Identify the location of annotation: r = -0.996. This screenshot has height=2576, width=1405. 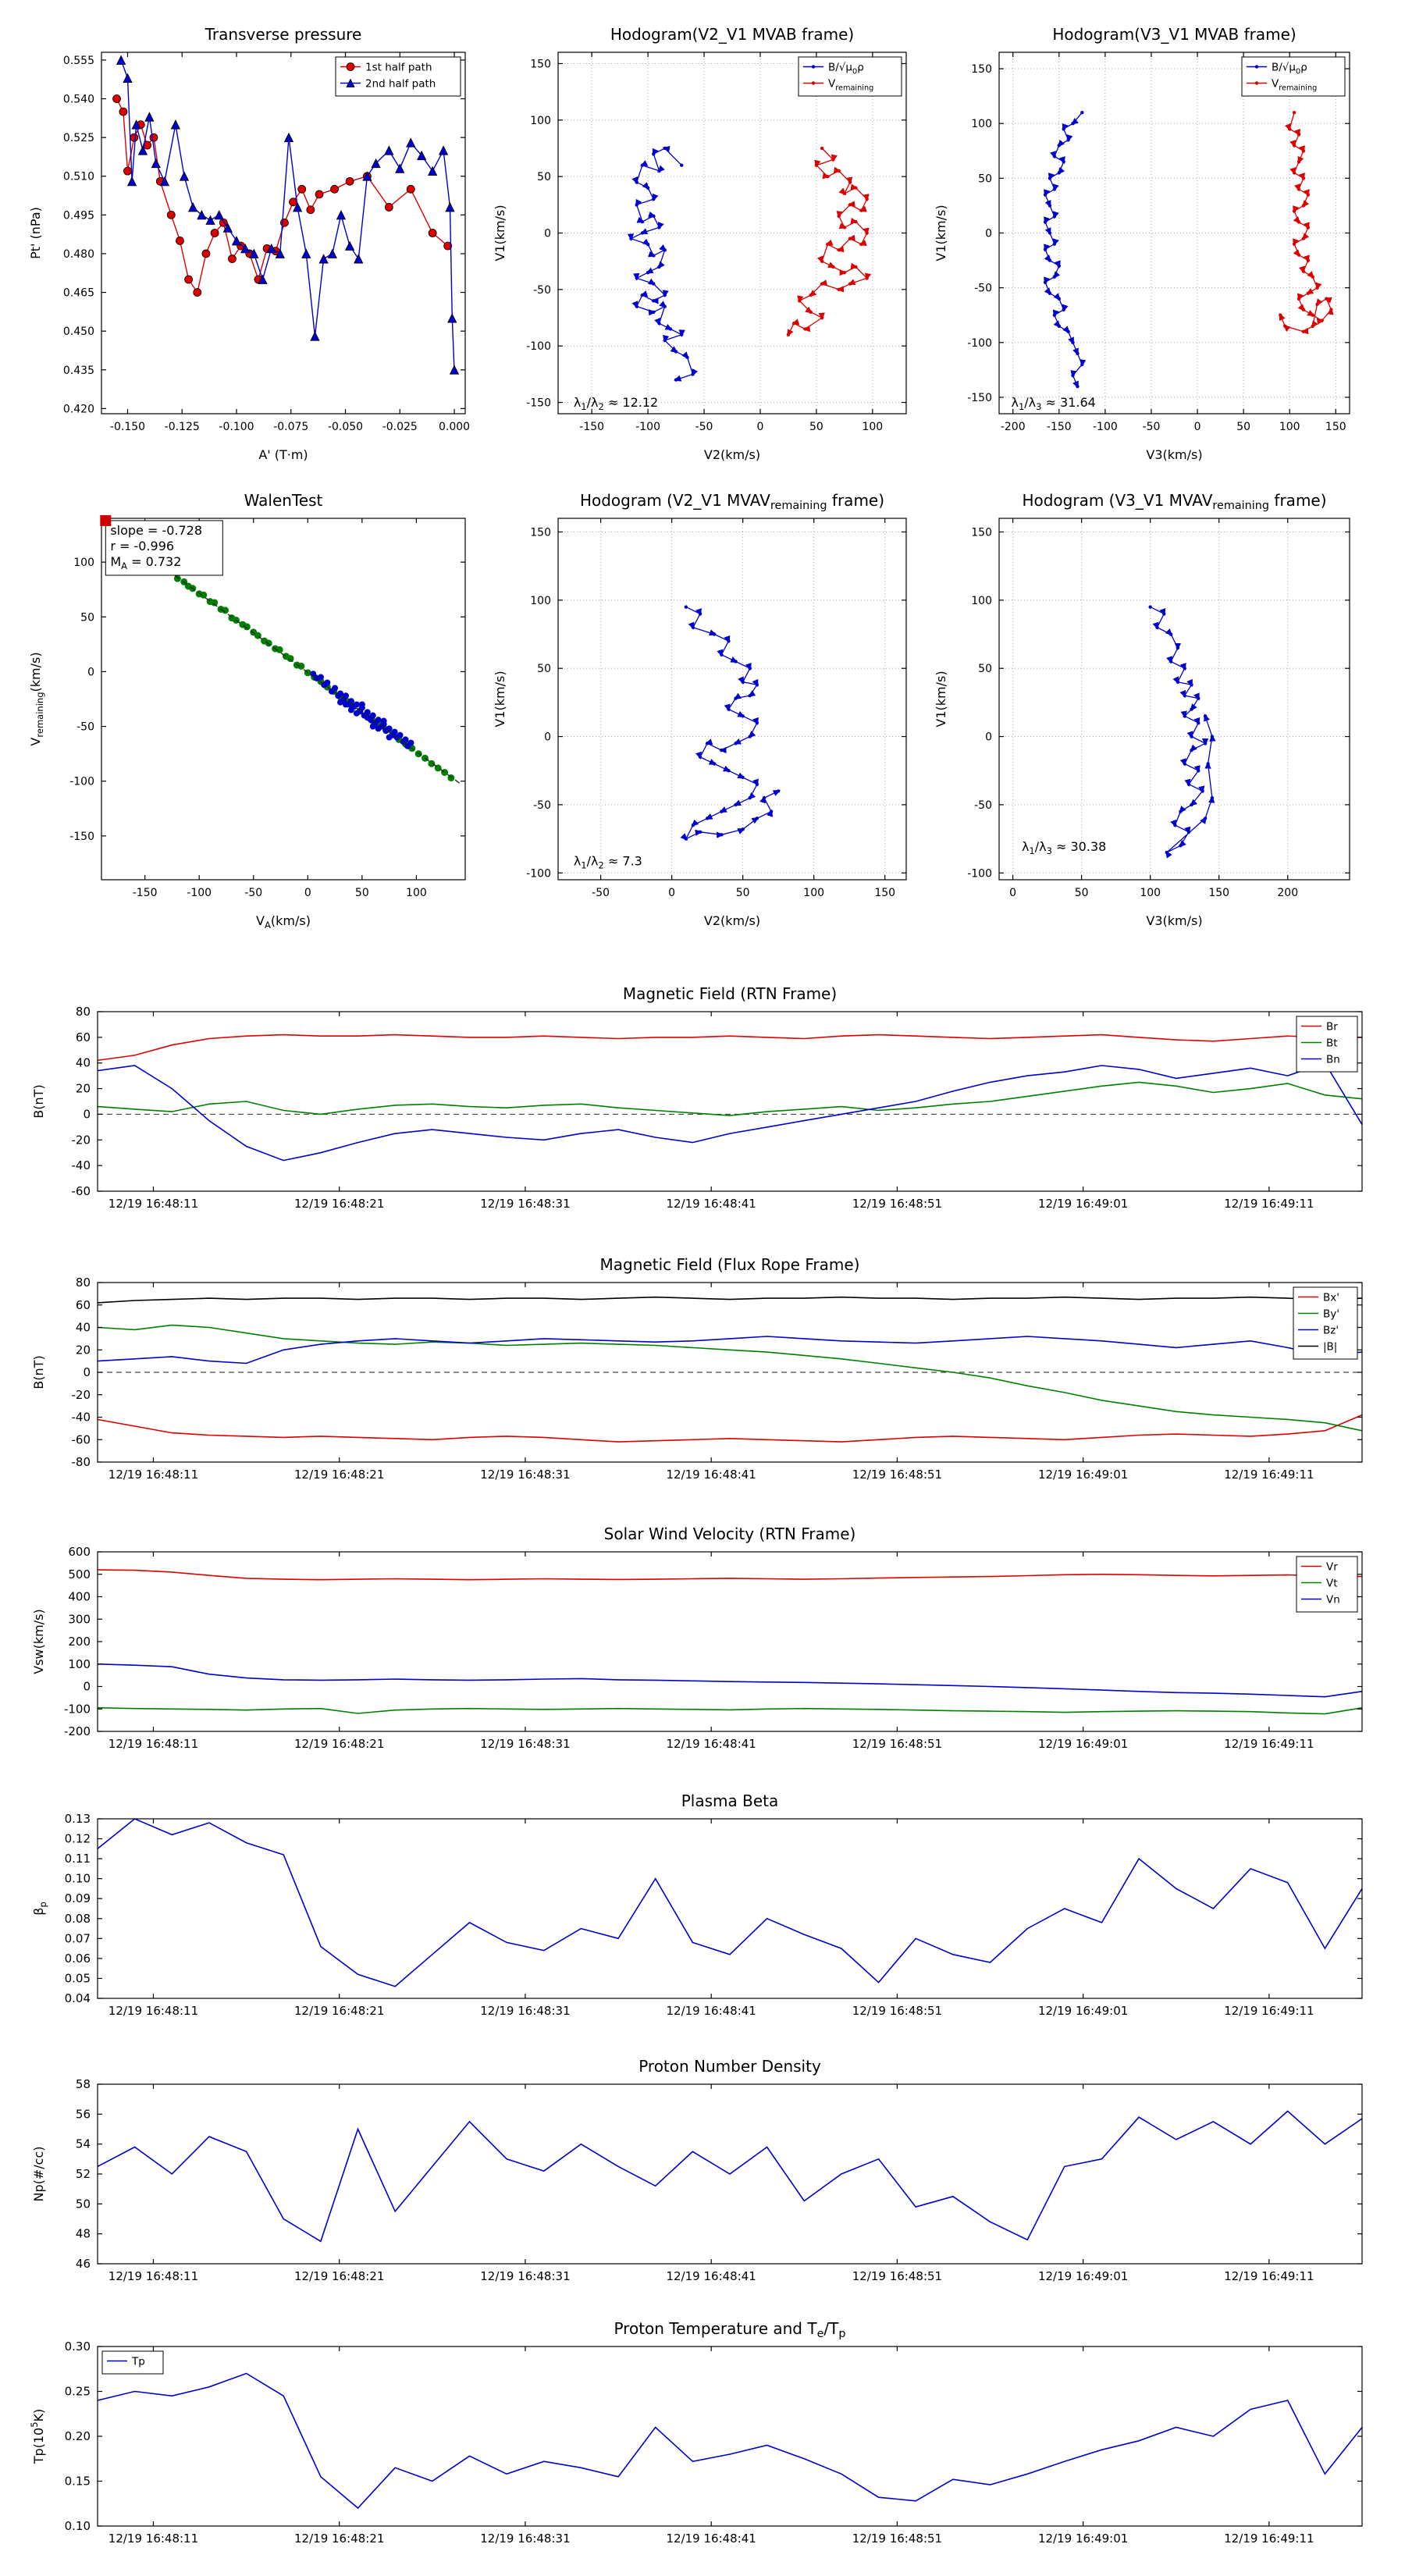
(142, 546).